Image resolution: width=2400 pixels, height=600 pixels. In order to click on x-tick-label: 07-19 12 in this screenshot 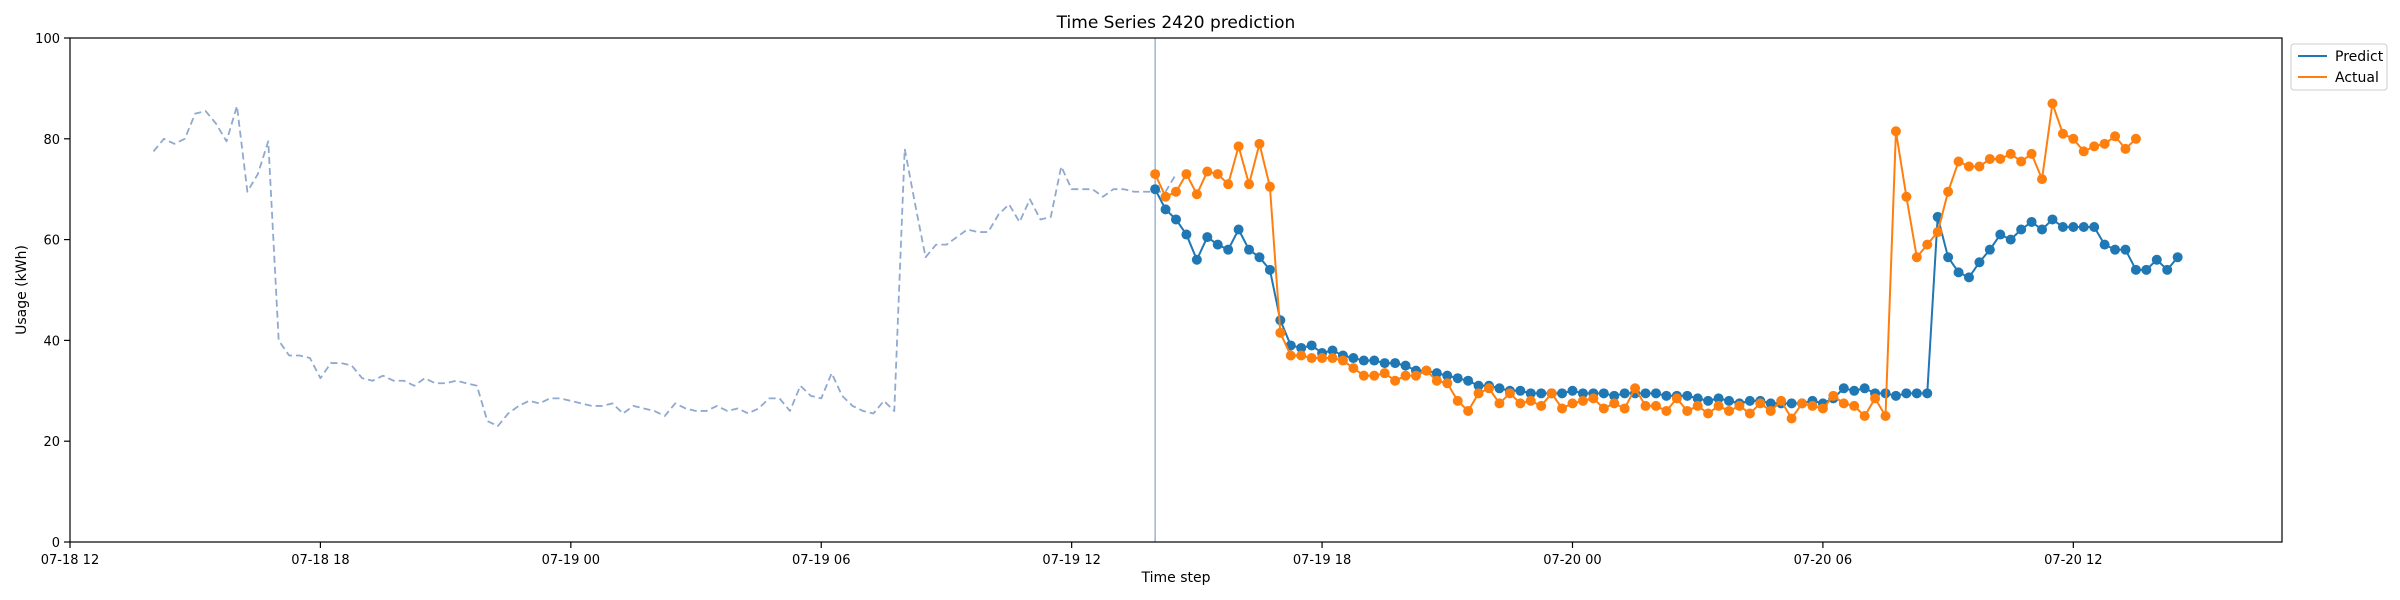, I will do `click(1071, 560)`.